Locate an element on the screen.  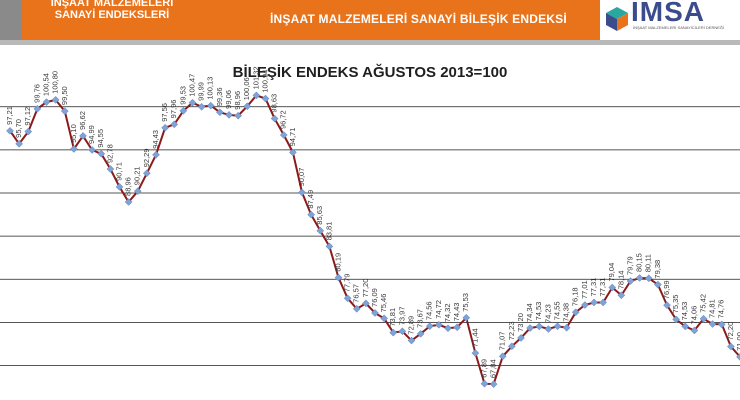
data-label: 100,47 is located at coordinates (192, 85).